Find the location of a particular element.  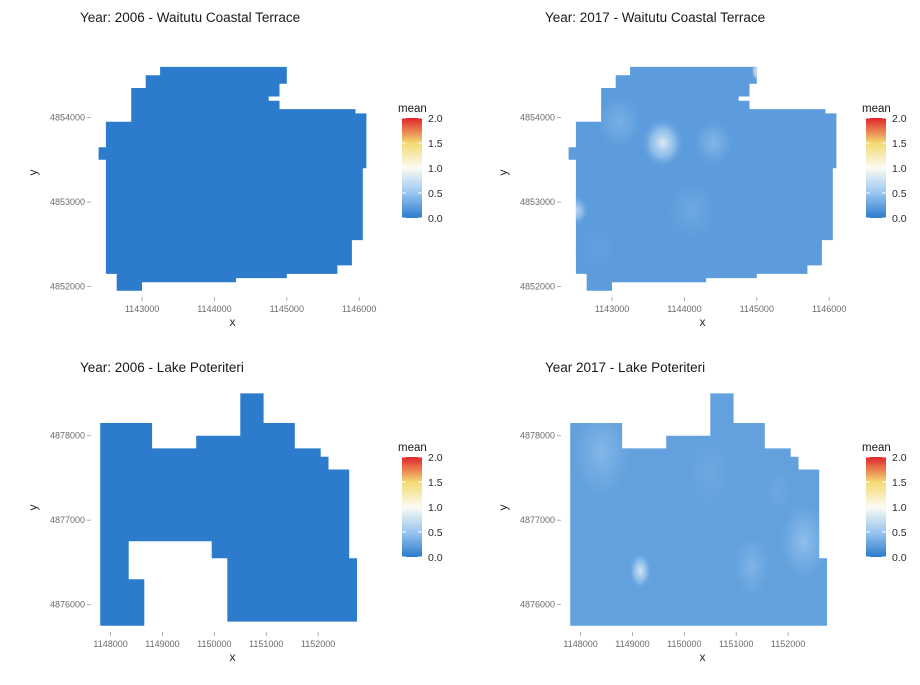

panel-title: Year: 2017 - Waitutu Coastal Terrace is located at coordinates (655, 17).